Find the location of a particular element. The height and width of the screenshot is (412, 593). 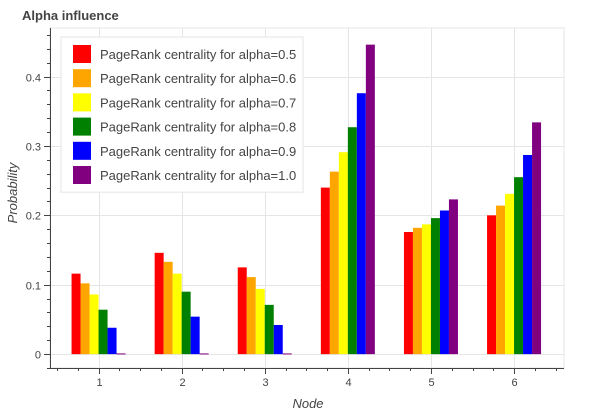

legend-entry-5: PageRank centrality for alpha=0.9 is located at coordinates (198, 151).